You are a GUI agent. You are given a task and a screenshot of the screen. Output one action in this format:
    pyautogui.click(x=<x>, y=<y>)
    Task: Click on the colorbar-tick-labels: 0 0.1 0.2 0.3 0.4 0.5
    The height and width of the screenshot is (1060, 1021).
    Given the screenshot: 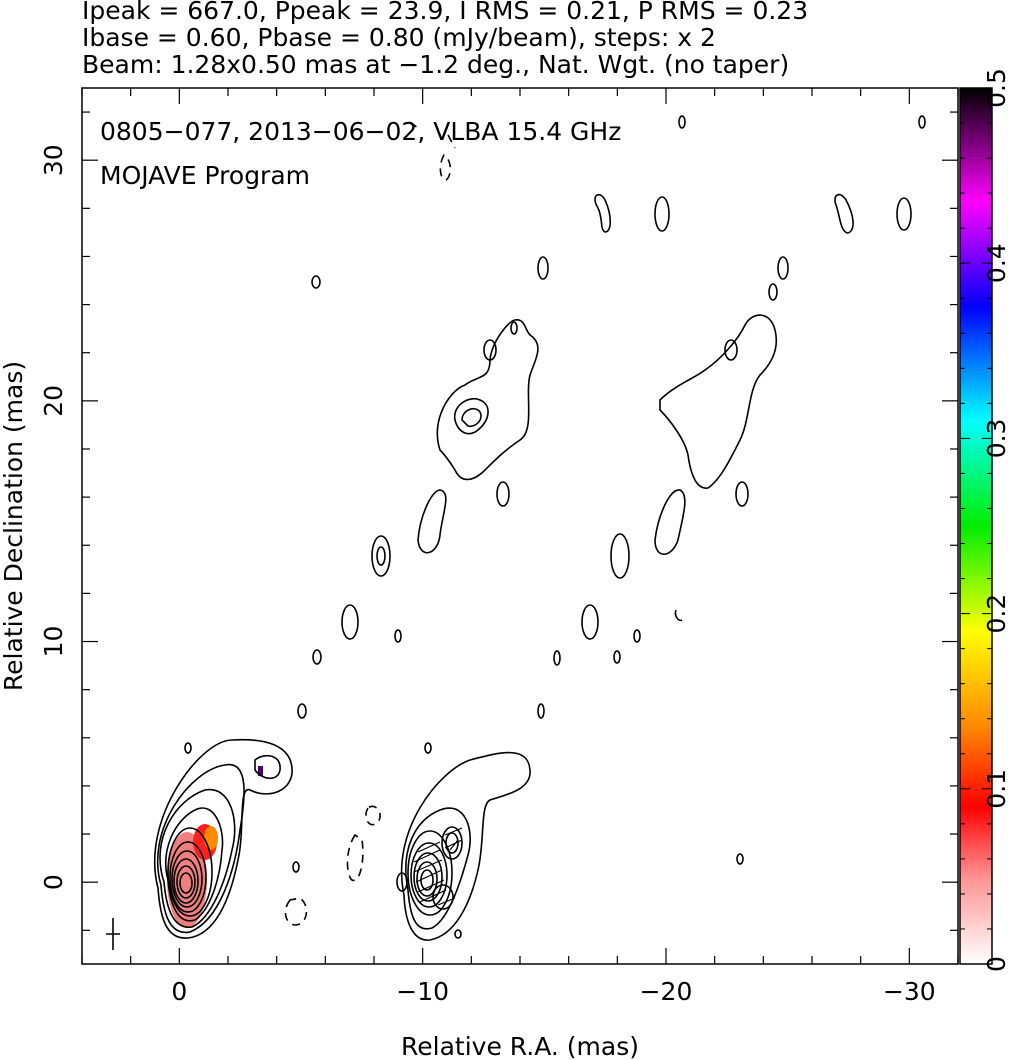 What is the action you would take?
    pyautogui.click(x=996, y=520)
    